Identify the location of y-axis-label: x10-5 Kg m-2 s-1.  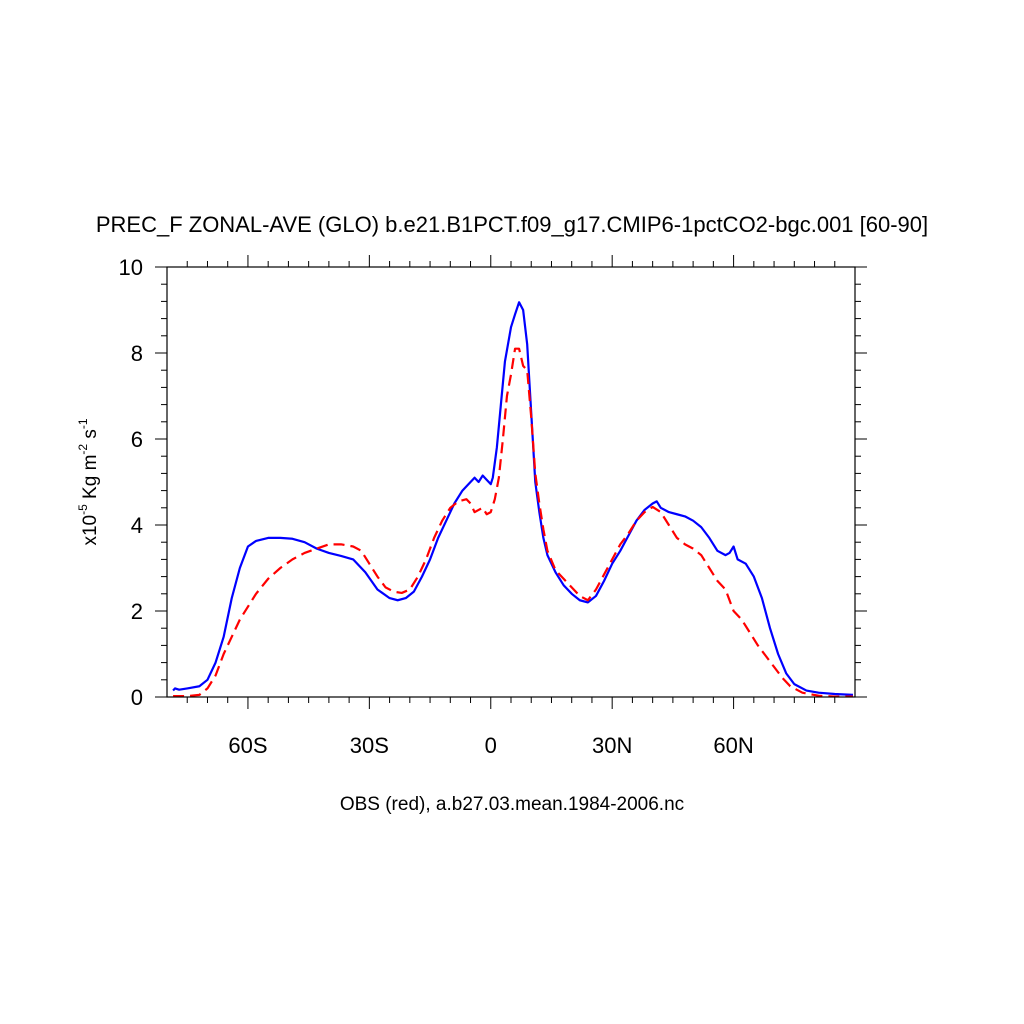
(88, 481).